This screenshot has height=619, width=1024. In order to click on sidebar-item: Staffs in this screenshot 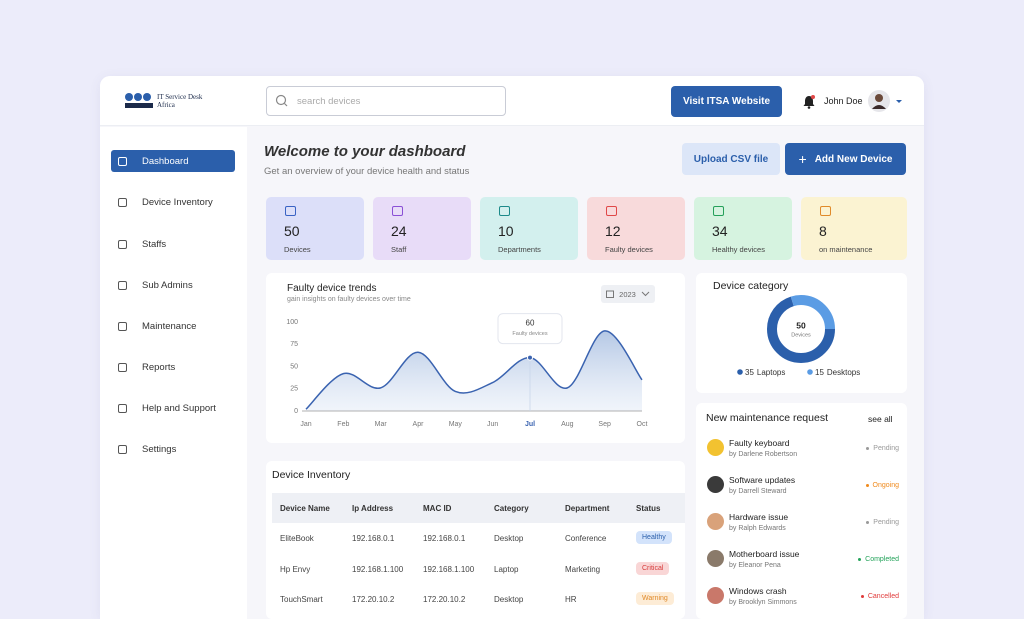, I will do `click(173, 244)`.